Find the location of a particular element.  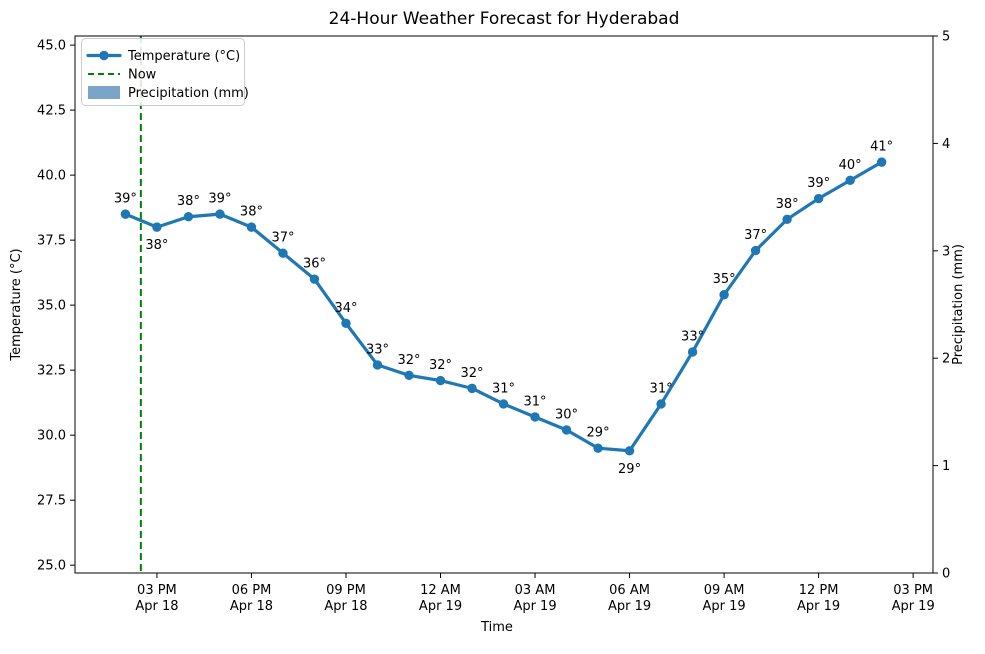

y-left-tick-label: 30.0 is located at coordinates (51, 436).